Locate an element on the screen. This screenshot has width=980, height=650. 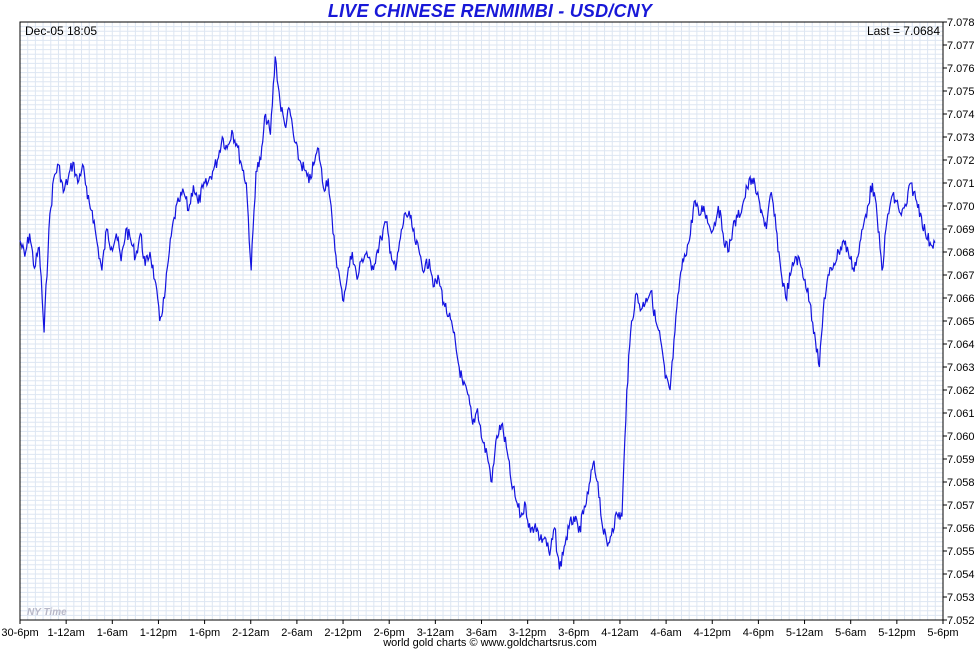
y-tick-label: 7.062 is located at coordinates (961, 391).